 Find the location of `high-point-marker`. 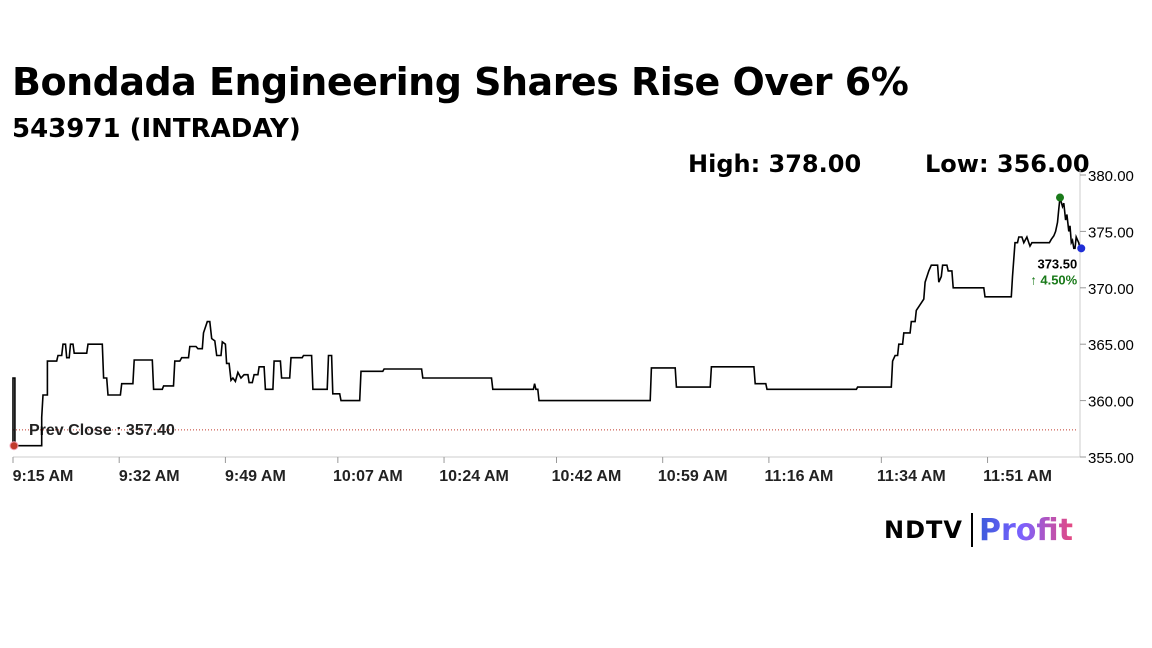

high-point-marker is located at coordinates (1060, 197).